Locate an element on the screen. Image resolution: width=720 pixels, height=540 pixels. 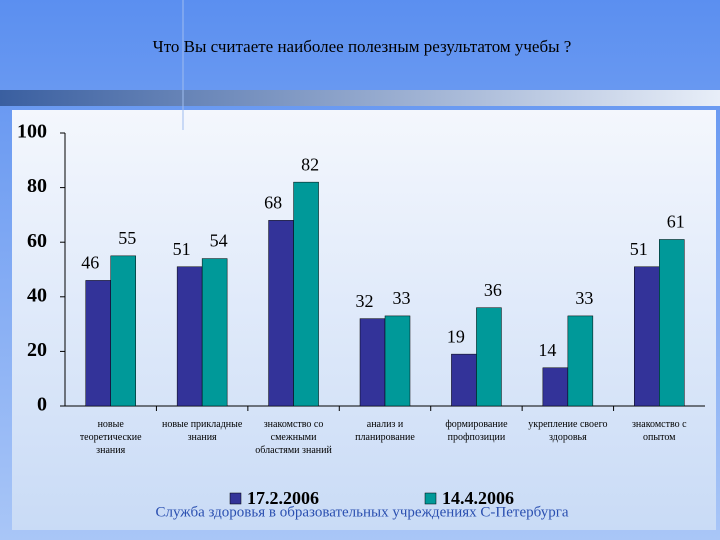
value-label: 32 is located at coordinates (365, 301).